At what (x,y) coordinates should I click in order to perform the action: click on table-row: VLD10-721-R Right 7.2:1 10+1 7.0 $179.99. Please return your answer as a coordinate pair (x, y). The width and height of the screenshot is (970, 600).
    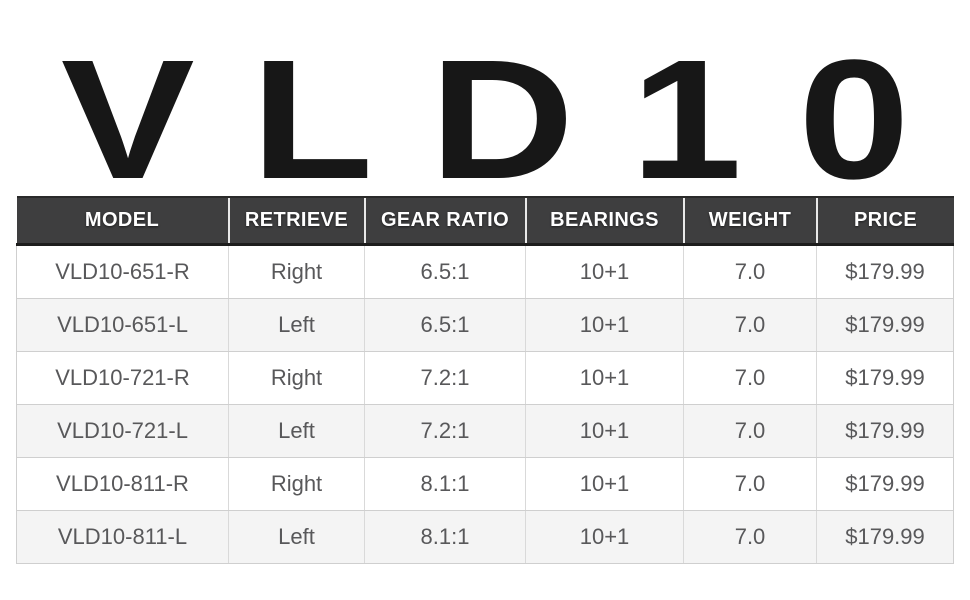
    Looking at the image, I should click on (485, 378).